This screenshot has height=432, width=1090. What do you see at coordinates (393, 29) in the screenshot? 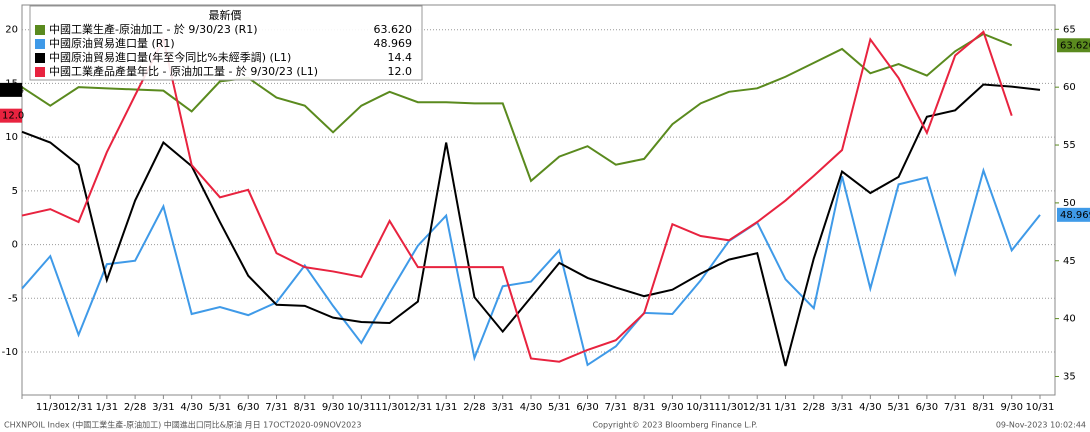
I see `legend-value: 63.620` at bounding box center [393, 29].